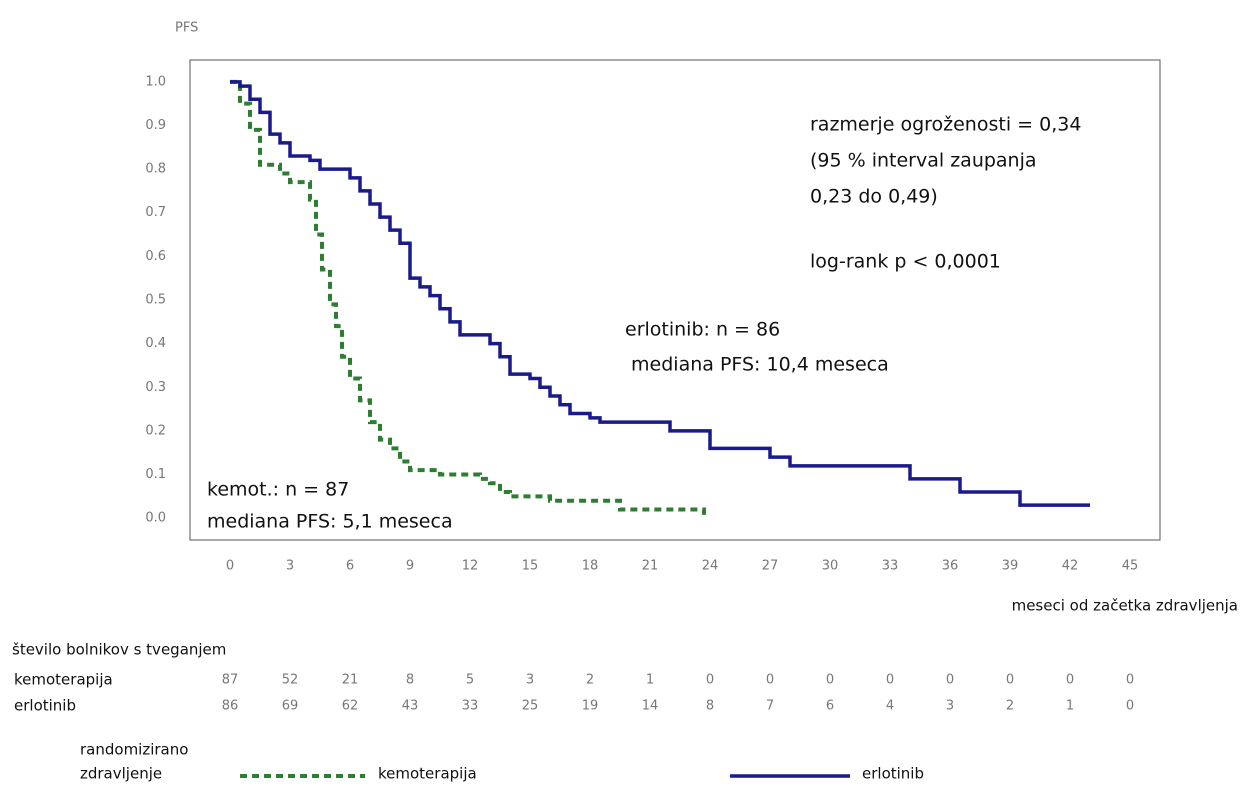 This screenshot has width=1241, height=786. Describe the element at coordinates (155, 169) in the screenshot. I see `y-tick-label: 0.8` at that location.